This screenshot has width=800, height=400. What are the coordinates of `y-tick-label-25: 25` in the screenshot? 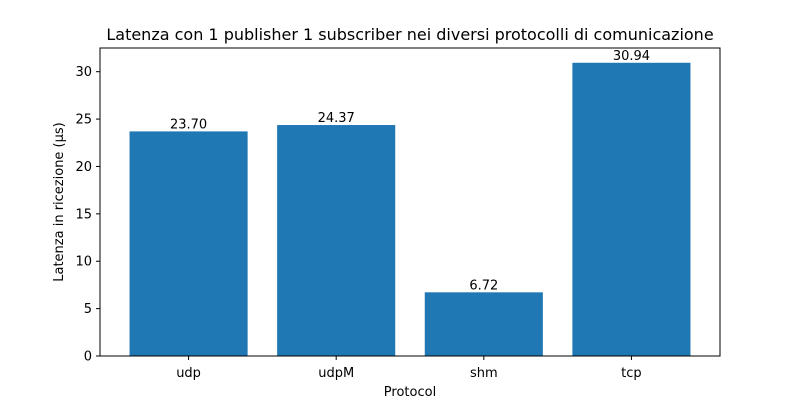 It's located at (83, 120).